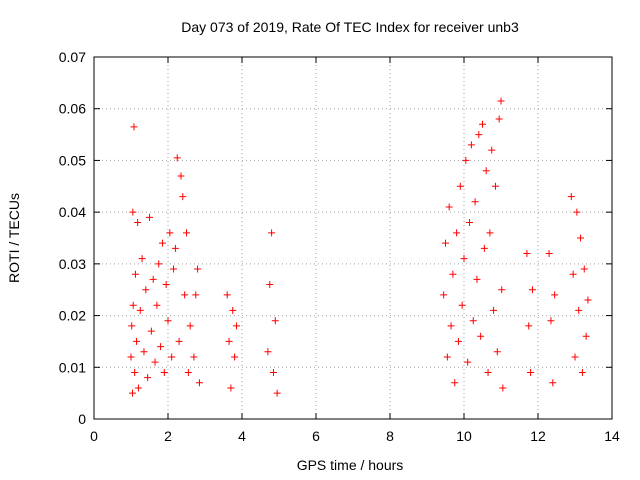  What do you see at coordinates (72, 316) in the screenshot?
I see `y-tick-label: 0.02` at bounding box center [72, 316].